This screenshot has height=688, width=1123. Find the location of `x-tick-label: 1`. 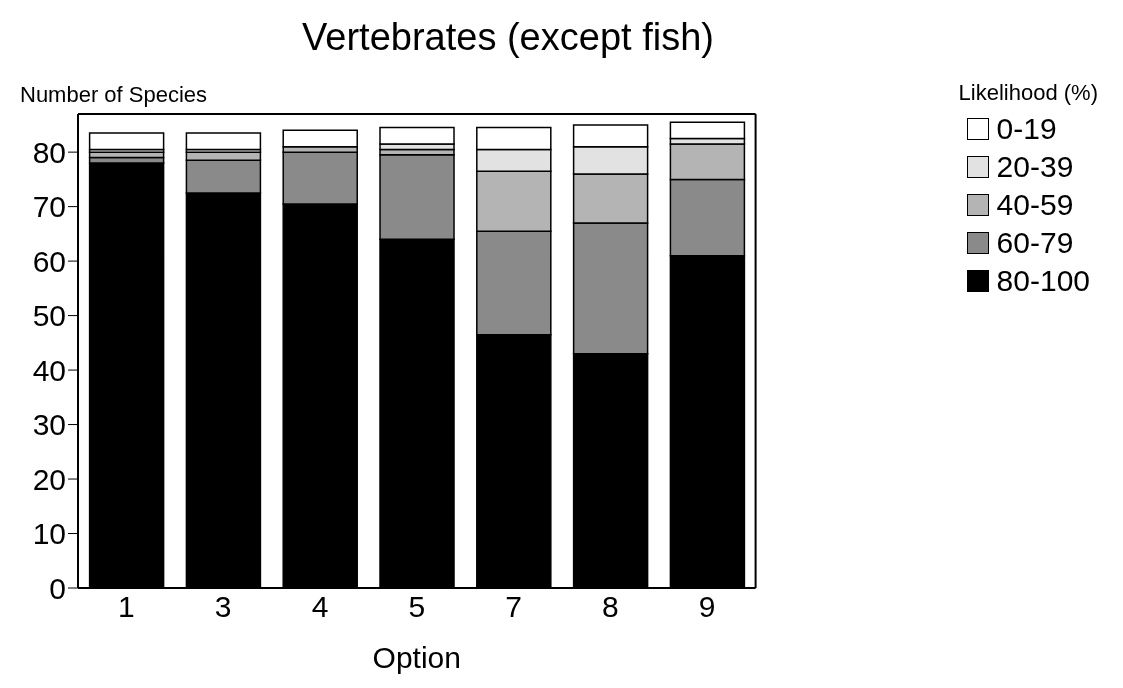

x-tick-label: 1 is located at coordinates (126, 607).